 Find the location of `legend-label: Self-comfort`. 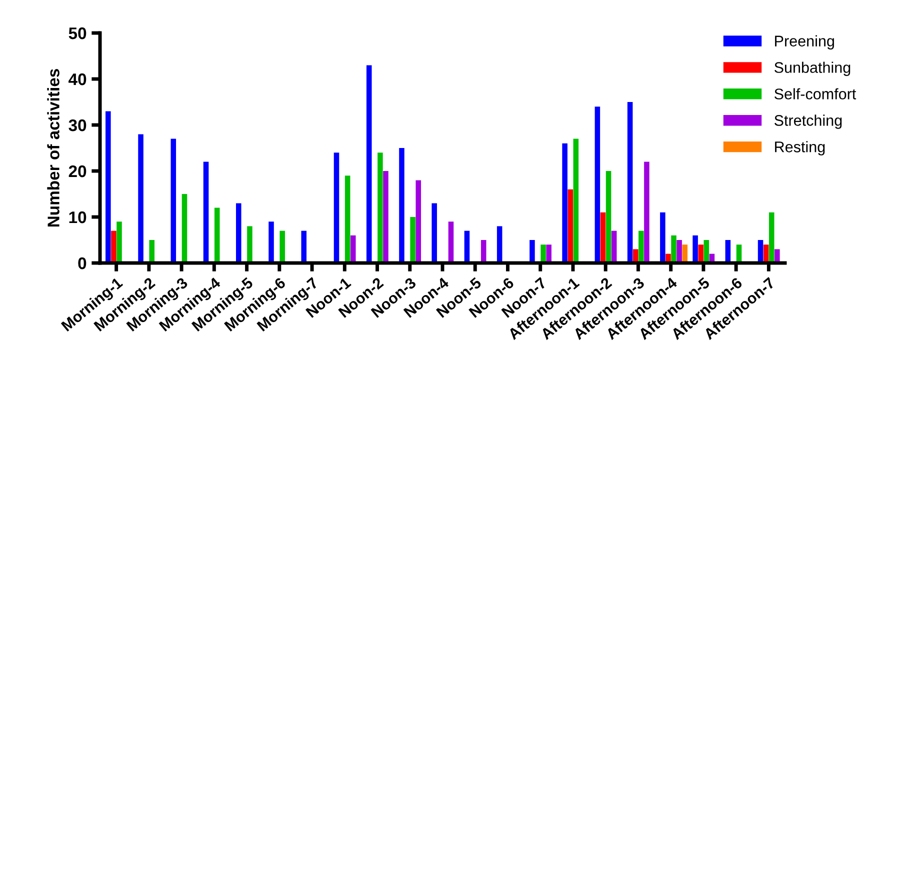

legend-label: Self-comfort is located at coordinates (815, 94).